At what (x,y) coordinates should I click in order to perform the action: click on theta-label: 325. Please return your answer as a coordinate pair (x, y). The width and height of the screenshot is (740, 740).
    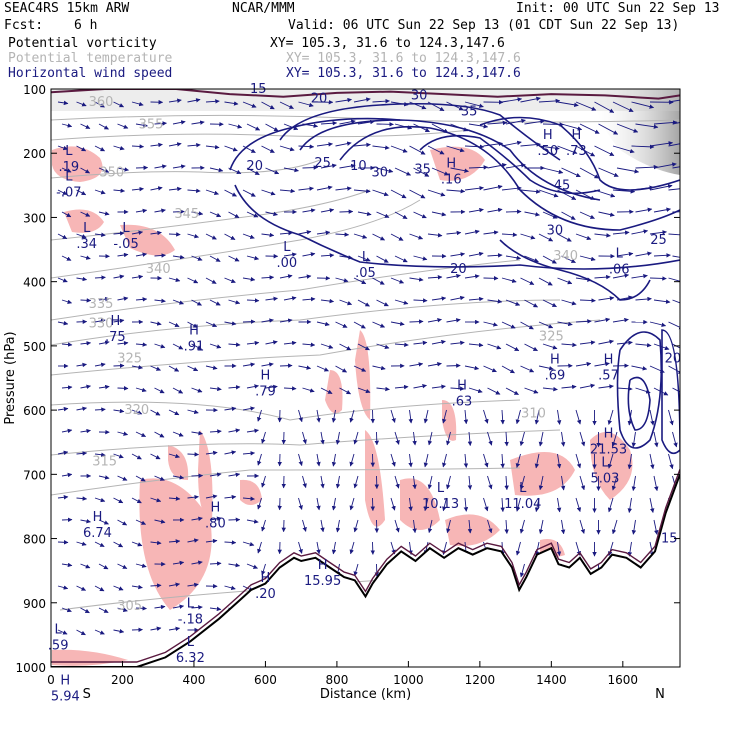
    Looking at the image, I should click on (129, 359).